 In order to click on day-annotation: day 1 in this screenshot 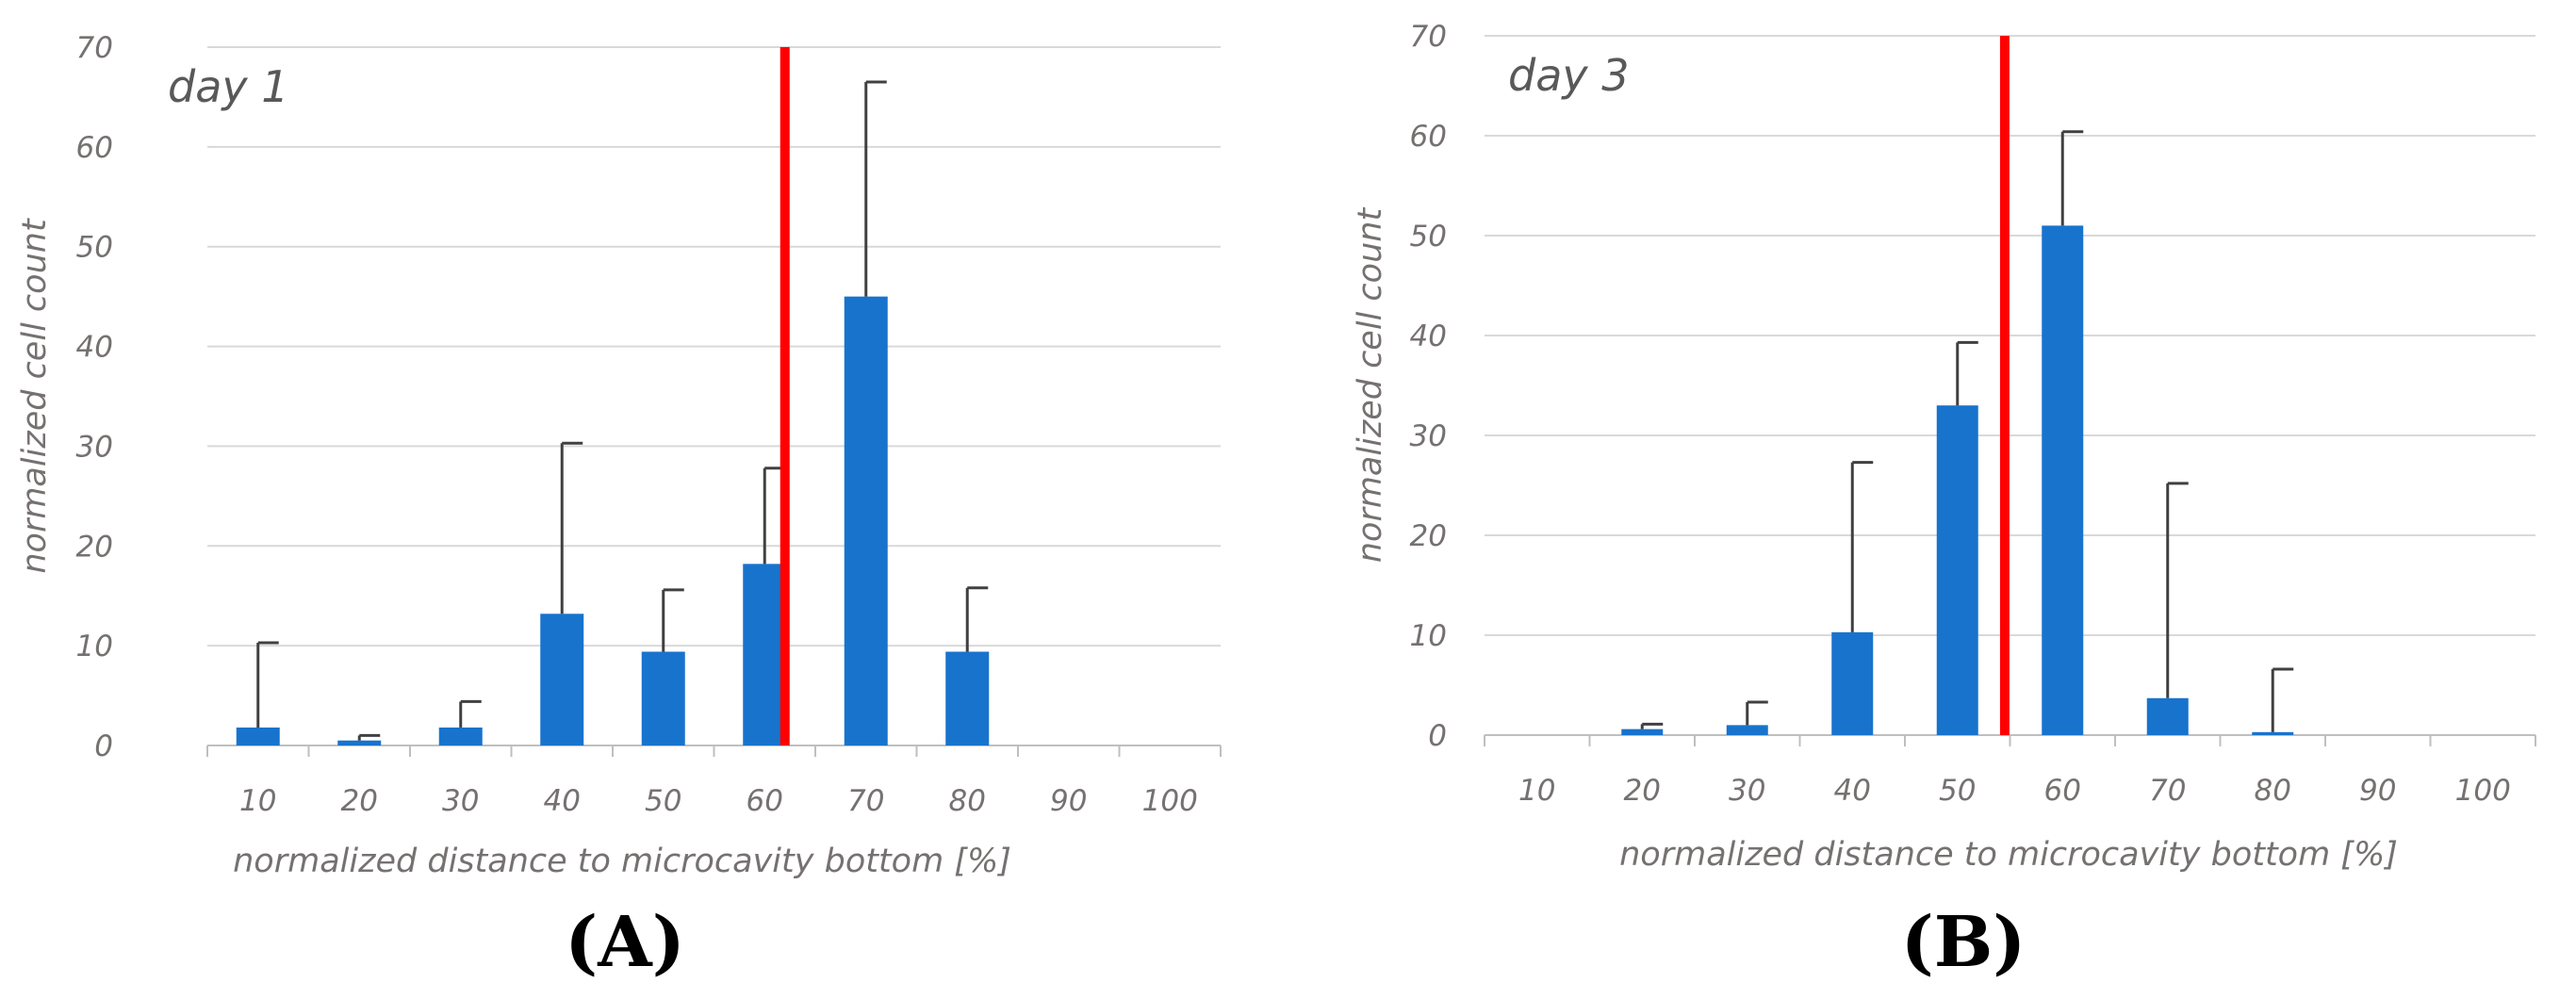, I will do `click(228, 86)`.